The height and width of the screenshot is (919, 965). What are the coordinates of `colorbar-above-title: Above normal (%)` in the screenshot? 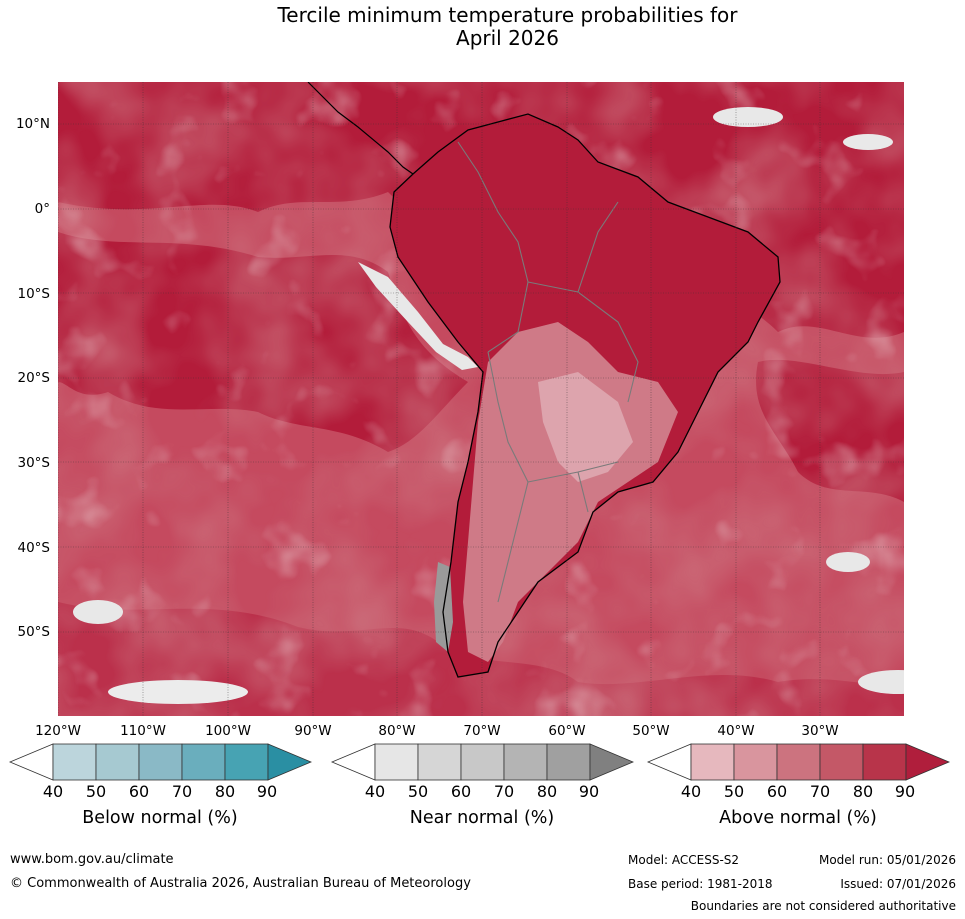 It's located at (798, 818).